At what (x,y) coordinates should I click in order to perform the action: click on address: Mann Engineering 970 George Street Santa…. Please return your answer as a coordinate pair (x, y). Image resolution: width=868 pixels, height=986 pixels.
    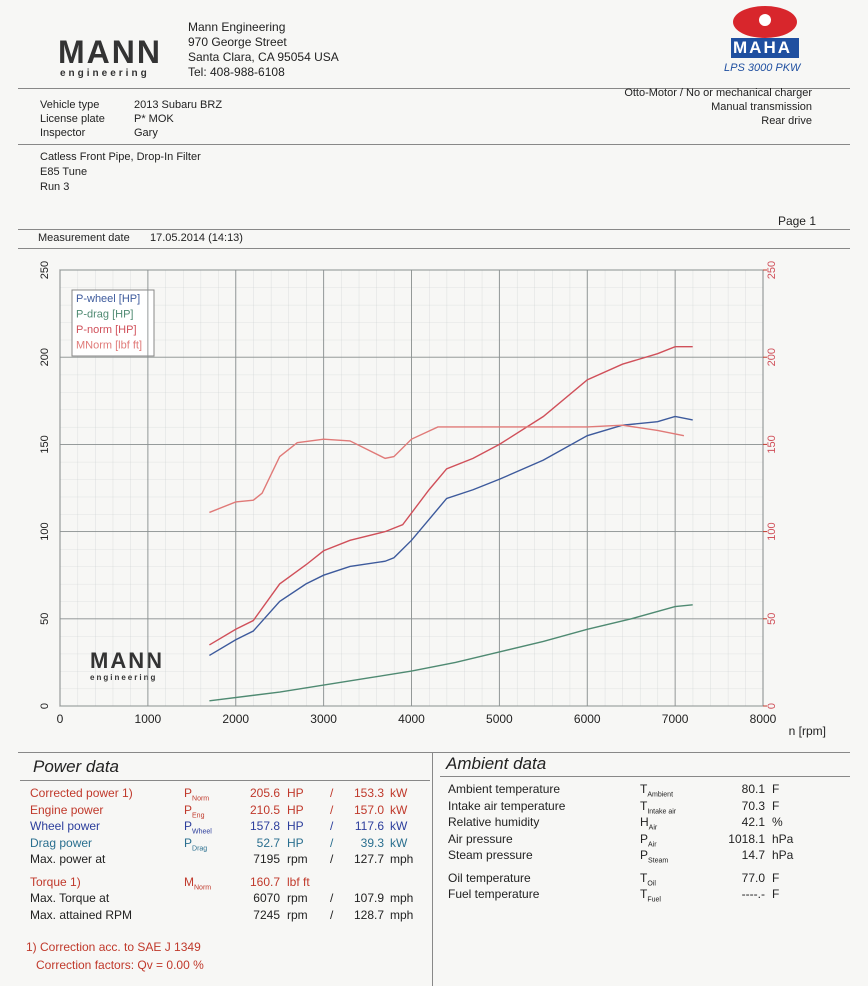
    Looking at the image, I should click on (263, 50).